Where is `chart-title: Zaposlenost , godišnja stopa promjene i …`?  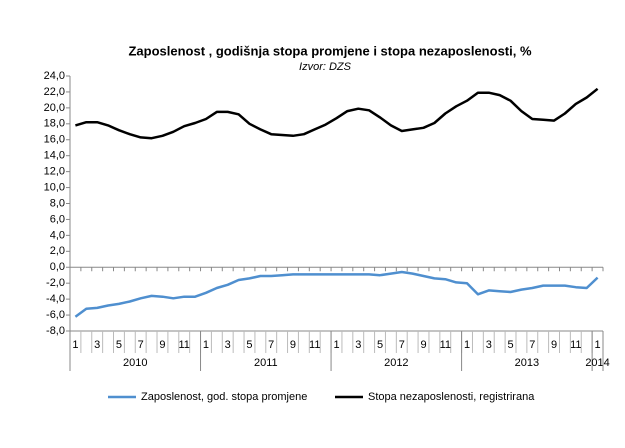 chart-title: Zaposlenost , godišnja stopa promjene i … is located at coordinates (330, 50).